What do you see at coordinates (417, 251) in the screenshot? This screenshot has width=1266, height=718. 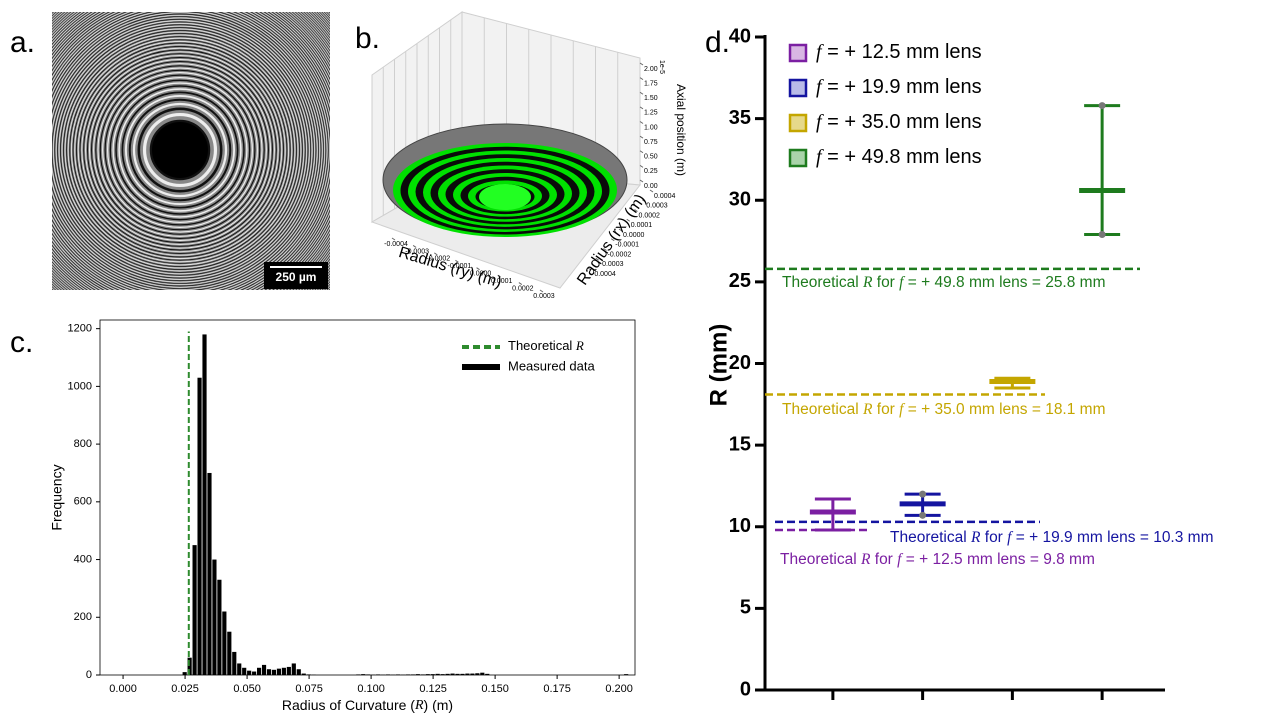 I see `x-tick-label: -0.0003` at bounding box center [417, 251].